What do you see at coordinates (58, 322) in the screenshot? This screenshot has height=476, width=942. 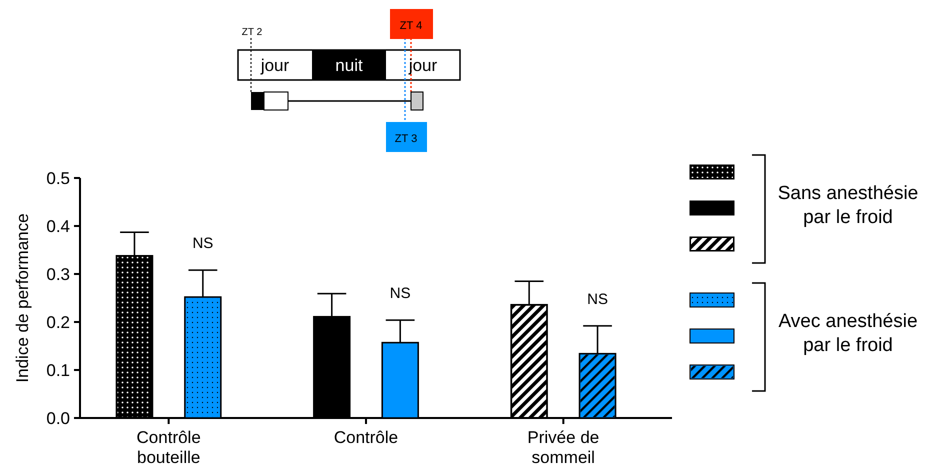 I see `y-tick-label: 0.2` at bounding box center [58, 322].